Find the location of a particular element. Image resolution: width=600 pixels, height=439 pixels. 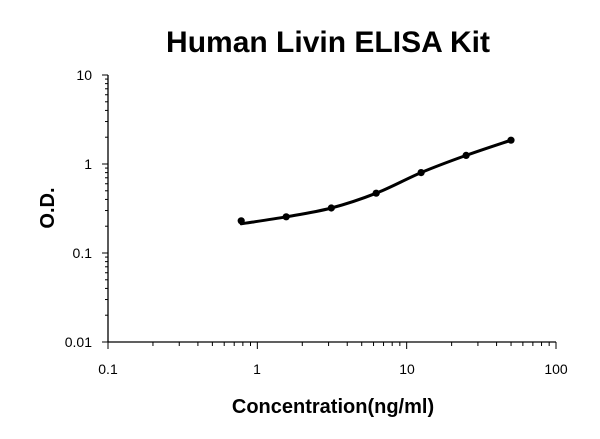

y-tick-label: 1 is located at coordinates (88, 164).